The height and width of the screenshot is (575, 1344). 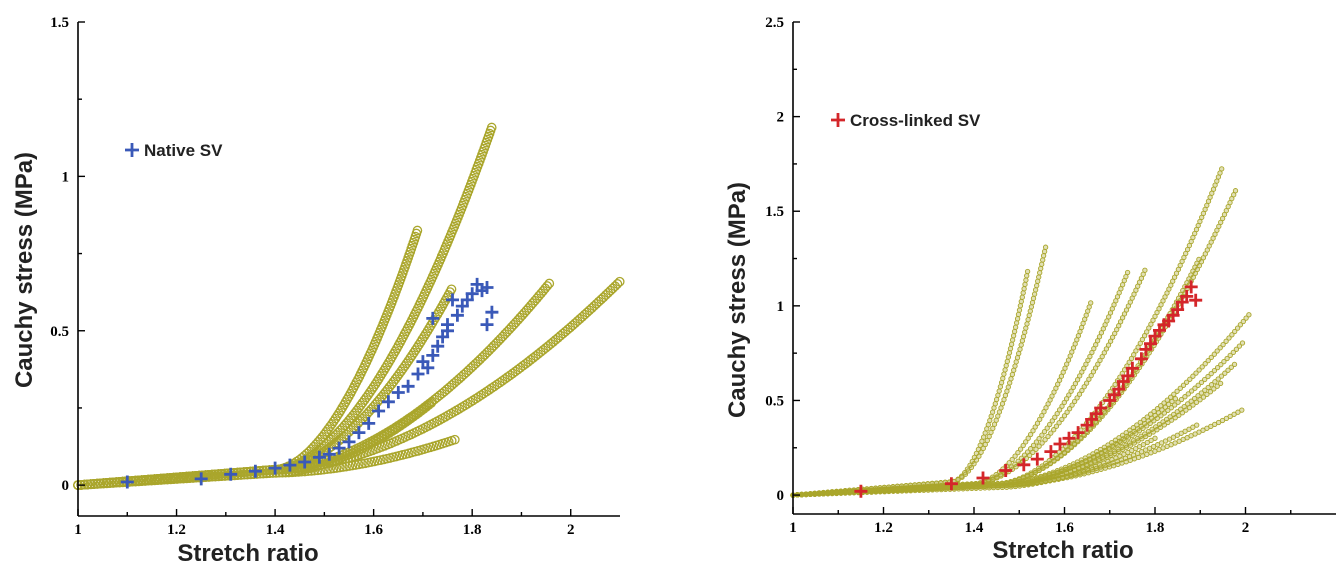 I want to click on legend-marker, so click(x=838, y=120).